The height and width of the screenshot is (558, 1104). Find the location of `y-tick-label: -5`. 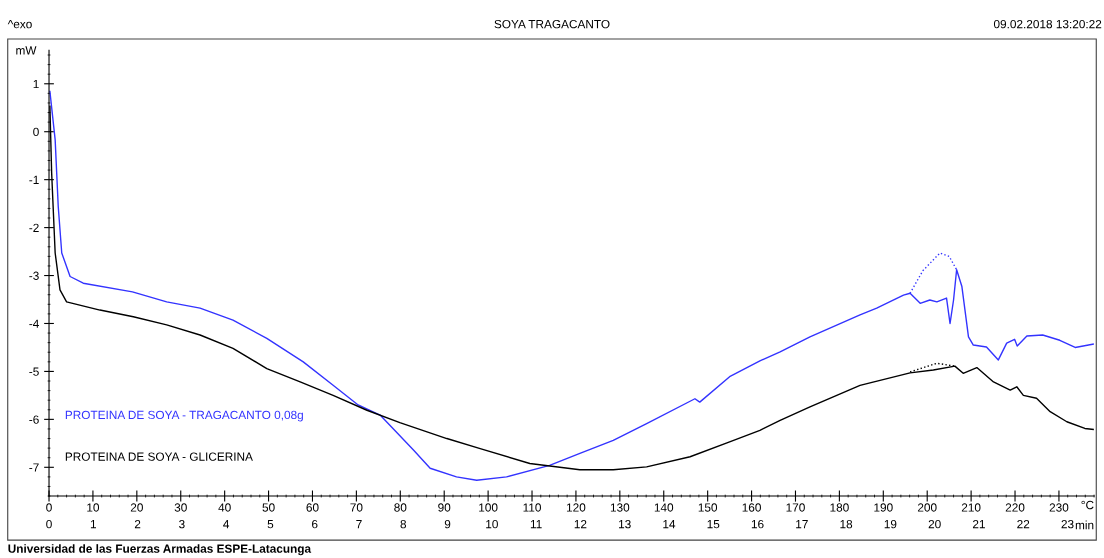

y-tick-label: -5 is located at coordinates (34, 371).